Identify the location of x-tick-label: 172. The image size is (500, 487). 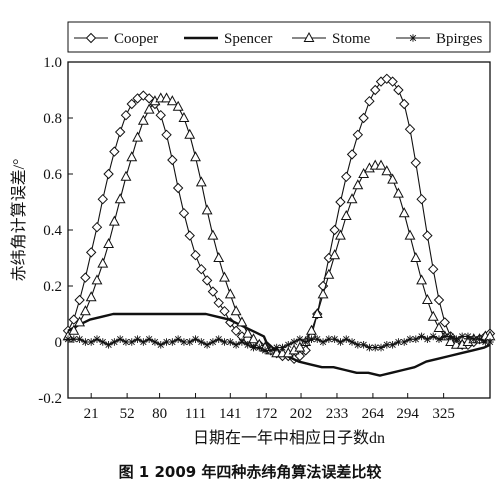
(266, 414).